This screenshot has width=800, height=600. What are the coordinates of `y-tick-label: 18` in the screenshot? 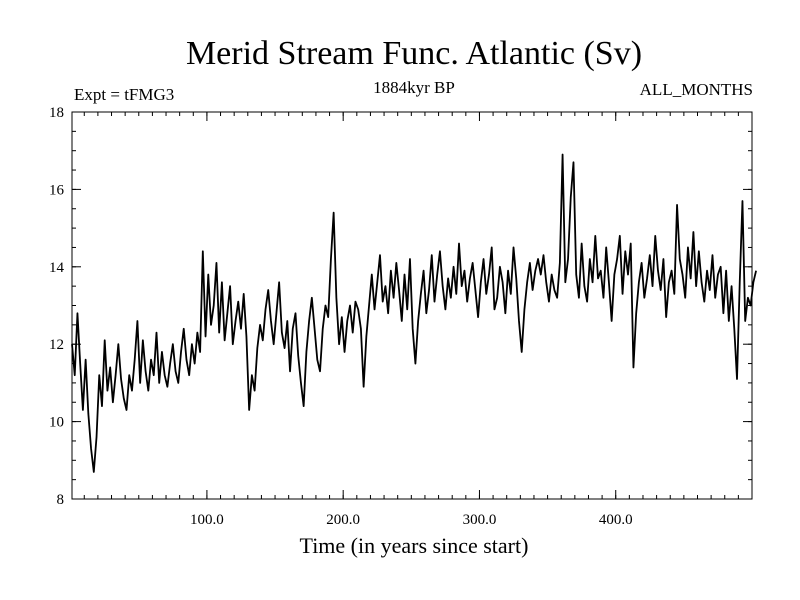 It's located at (56, 113).